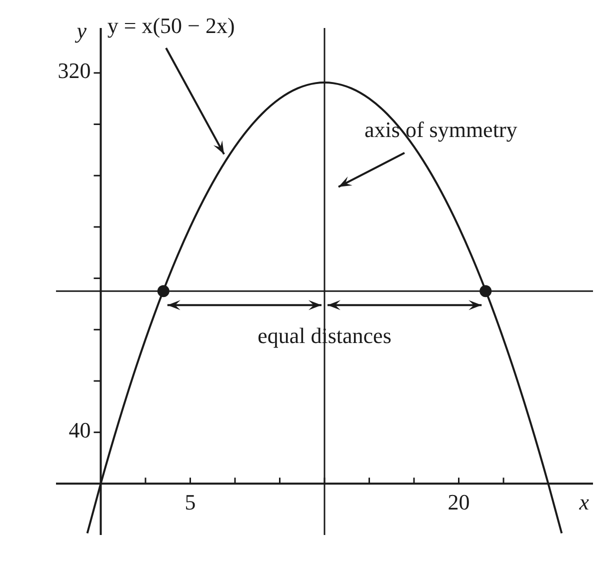 The width and height of the screenshot is (613, 581). I want to click on x-tick-label: 20, so click(459, 502).